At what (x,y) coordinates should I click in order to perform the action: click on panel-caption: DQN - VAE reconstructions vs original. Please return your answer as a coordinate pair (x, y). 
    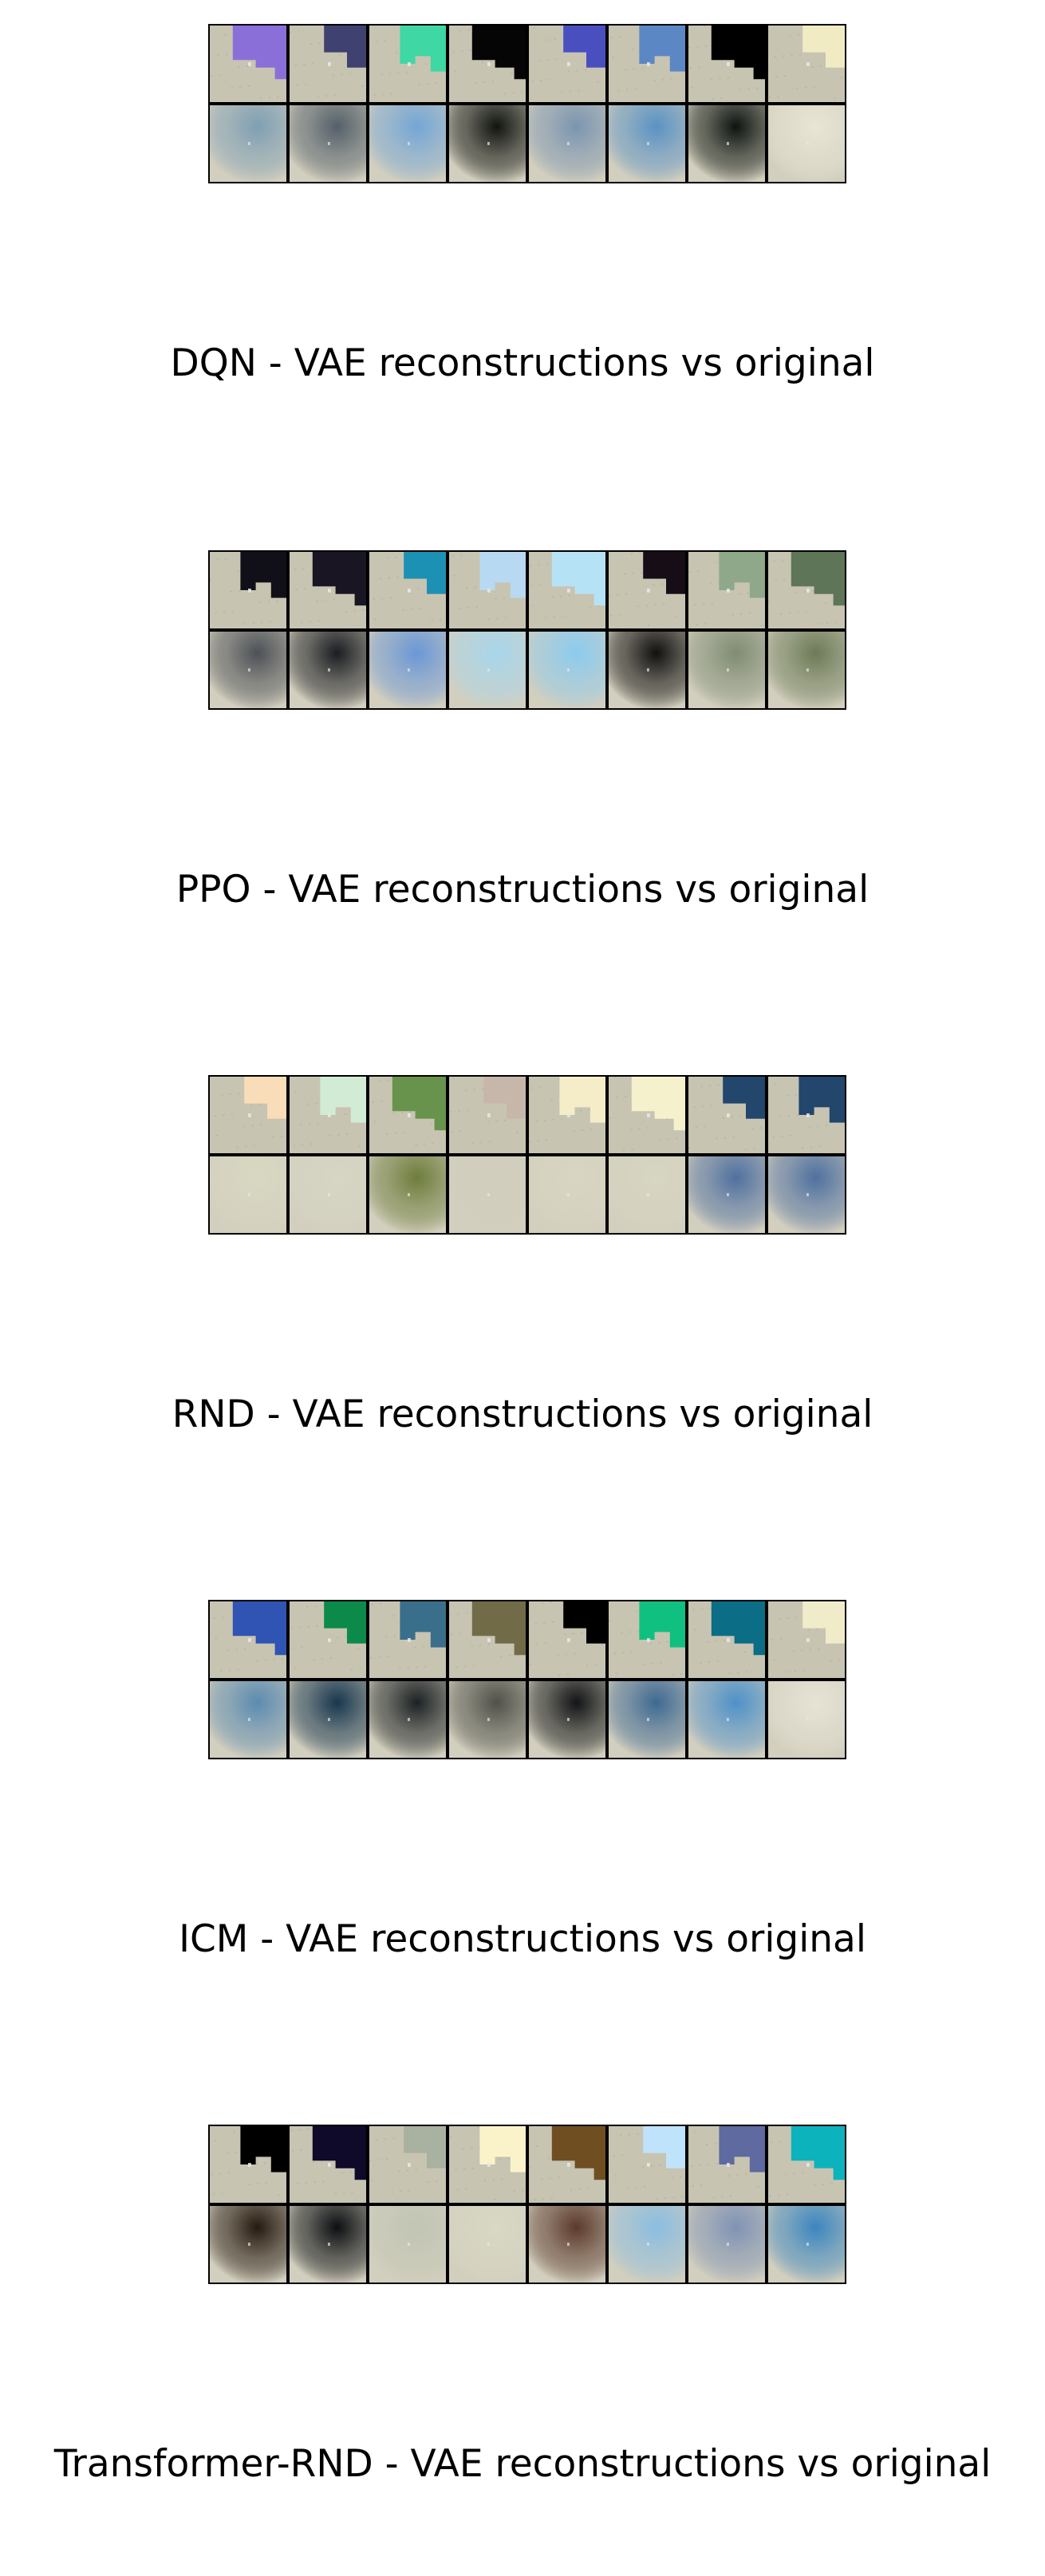
    Looking at the image, I should click on (522, 363).